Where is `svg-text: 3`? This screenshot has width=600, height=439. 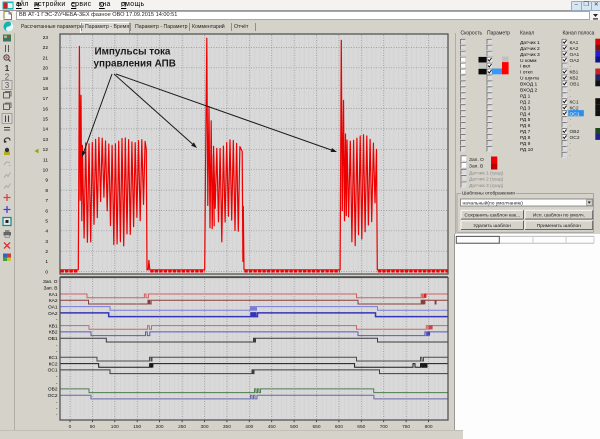 svg-text: 3 is located at coordinates (7, 85).